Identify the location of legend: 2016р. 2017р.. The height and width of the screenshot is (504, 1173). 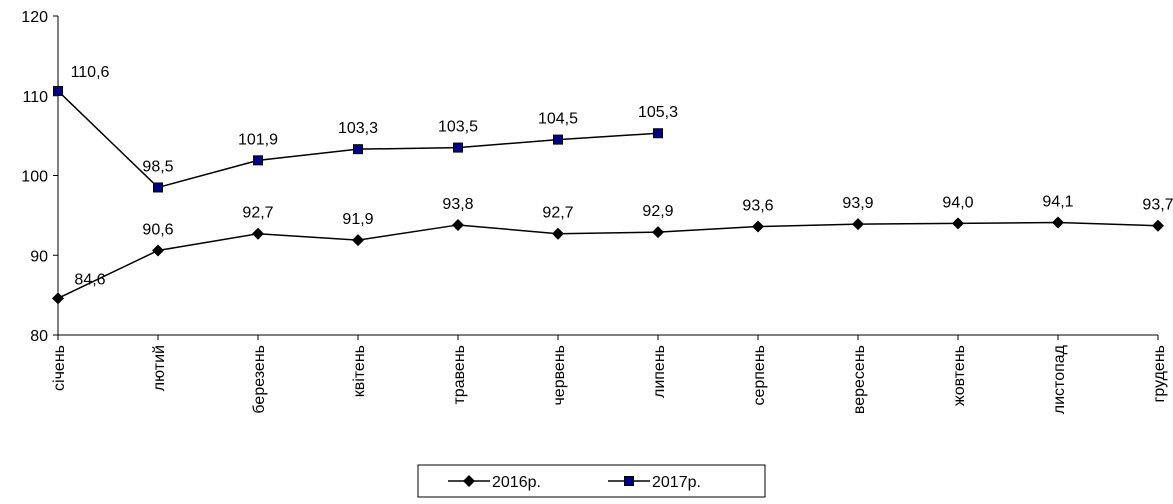
(591, 481).